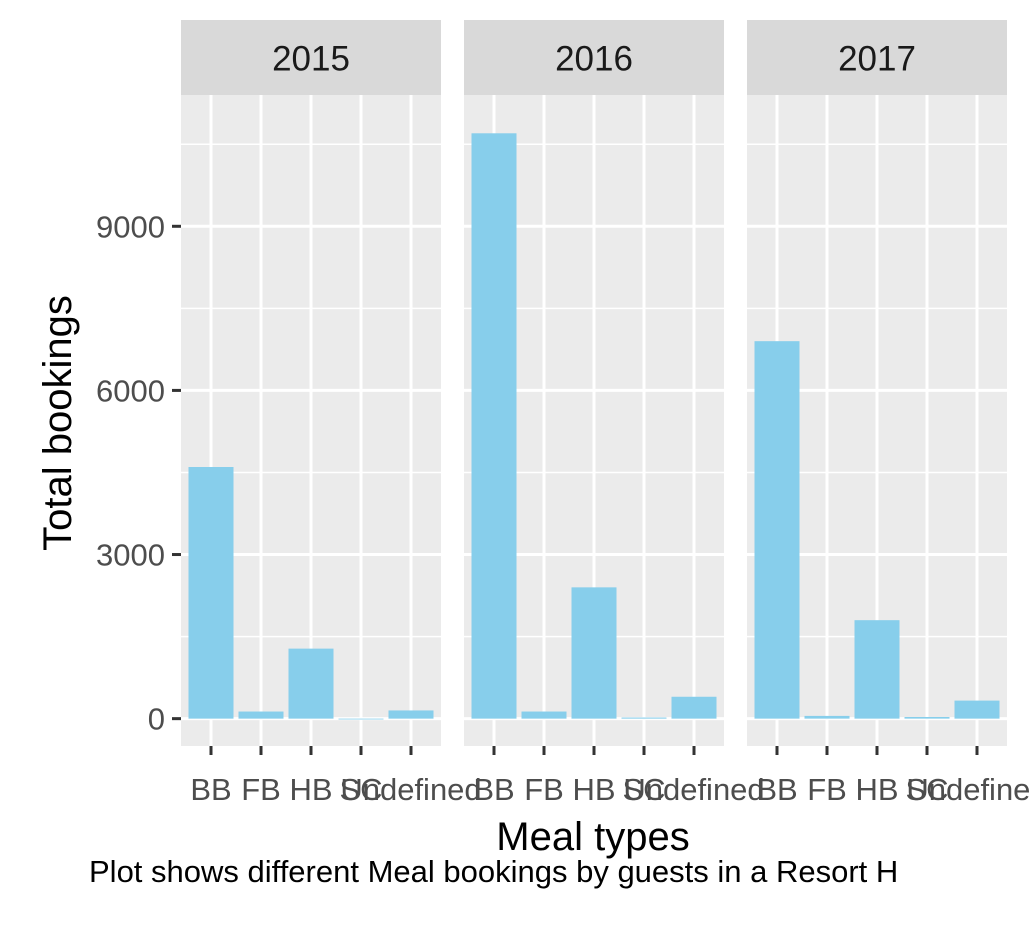 The height and width of the screenshot is (947, 1031). What do you see at coordinates (138, 473) in the screenshot?
I see `y-axis: 0 3000 6000 9000` at bounding box center [138, 473].